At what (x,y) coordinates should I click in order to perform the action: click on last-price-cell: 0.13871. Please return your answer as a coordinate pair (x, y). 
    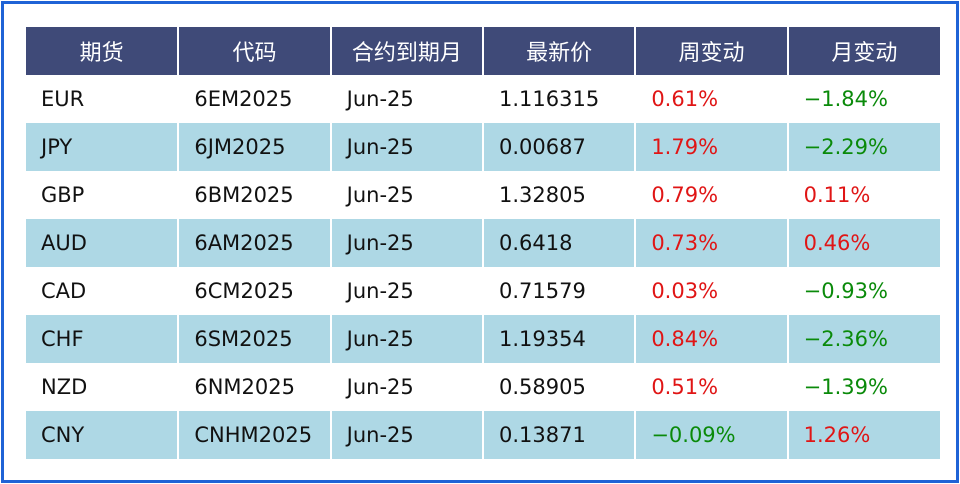
    Looking at the image, I should click on (558, 435).